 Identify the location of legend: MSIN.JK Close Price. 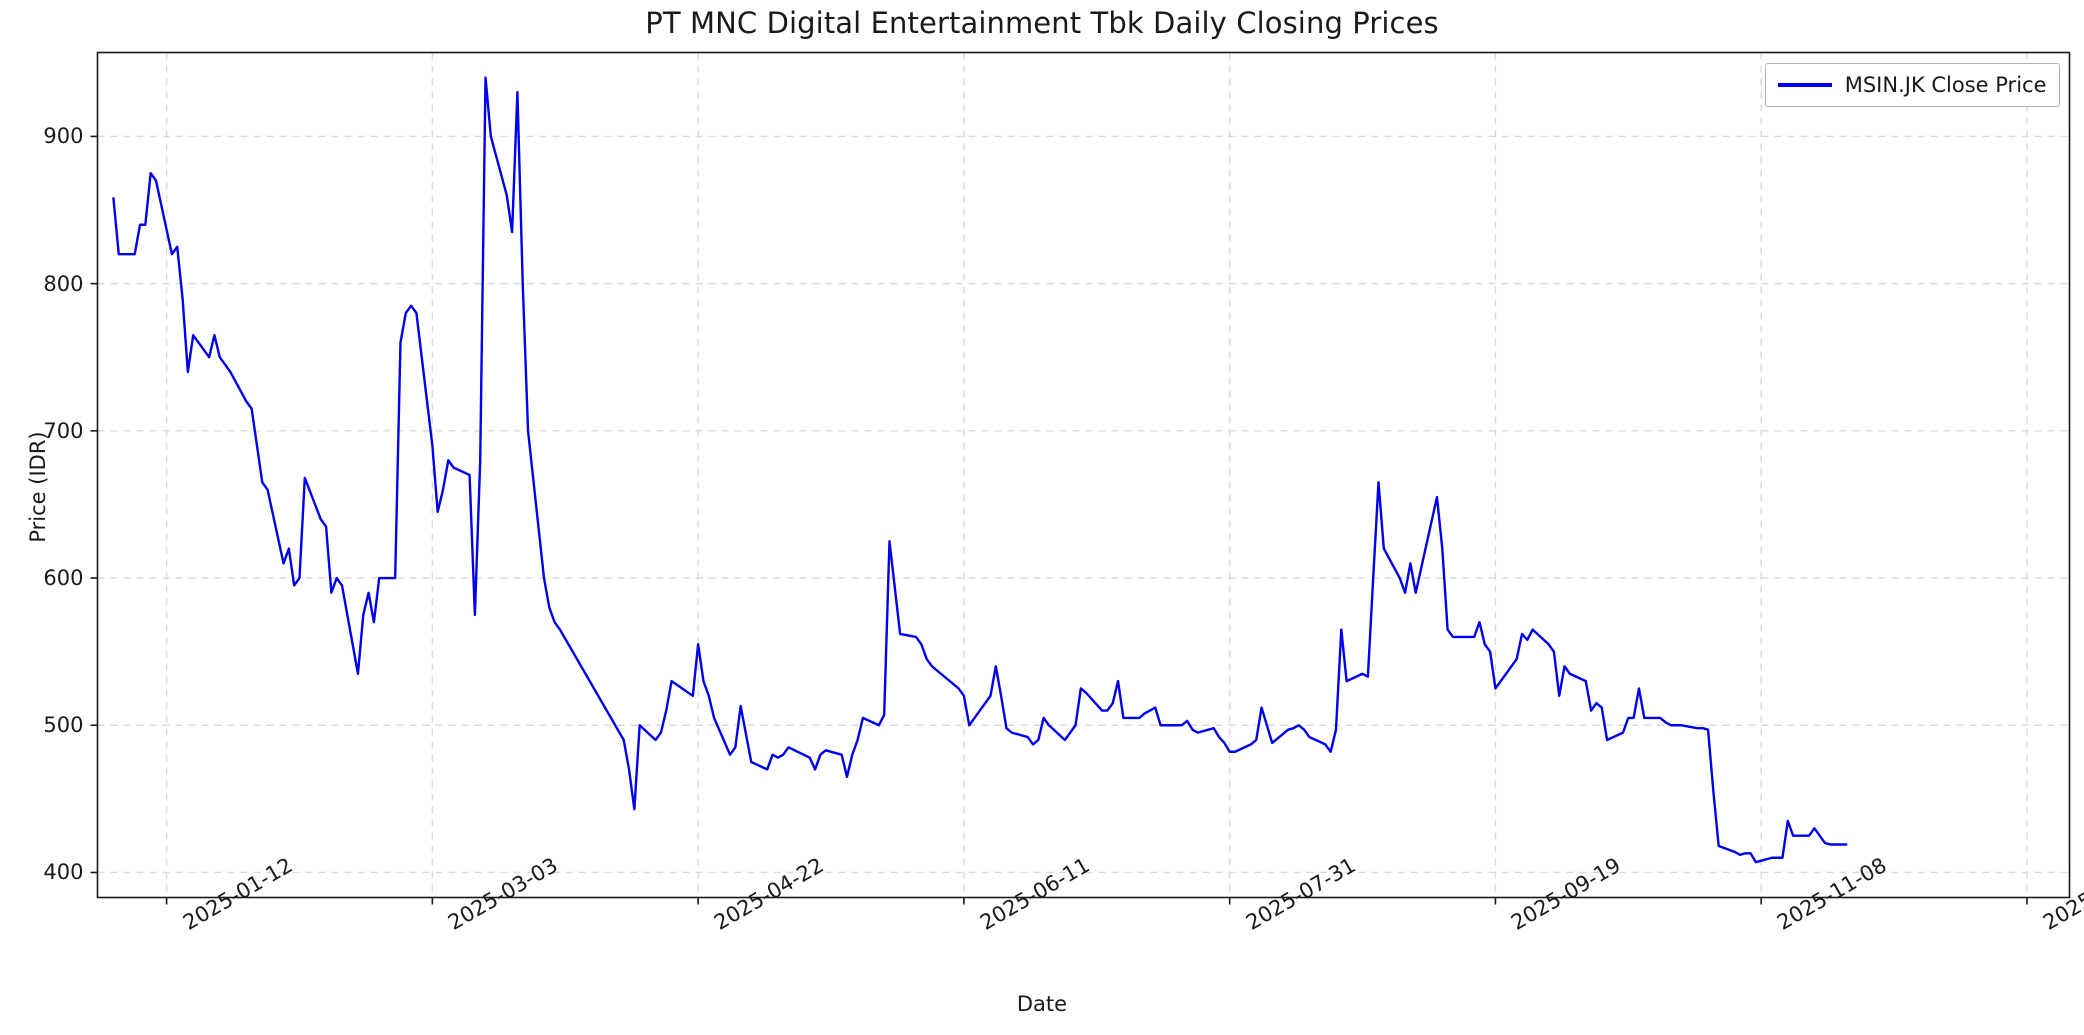
(1912, 84).